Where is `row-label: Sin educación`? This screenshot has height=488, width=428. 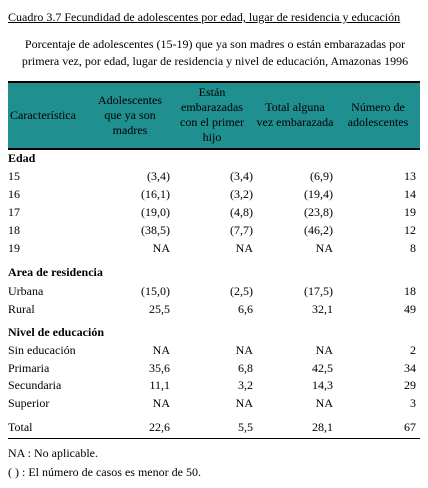
row-label: Sin educación is located at coordinates (42, 350).